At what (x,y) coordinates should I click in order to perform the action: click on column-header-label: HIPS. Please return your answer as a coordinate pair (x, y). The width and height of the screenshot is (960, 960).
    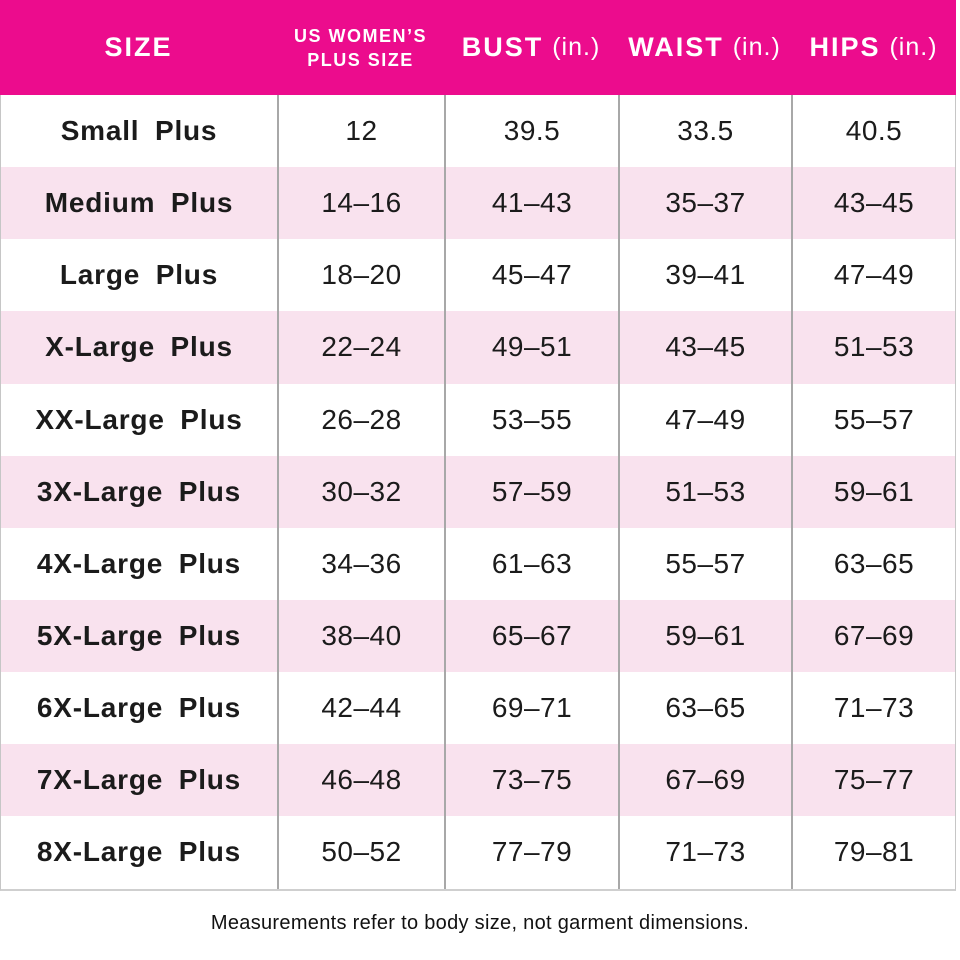
    Looking at the image, I should click on (845, 46).